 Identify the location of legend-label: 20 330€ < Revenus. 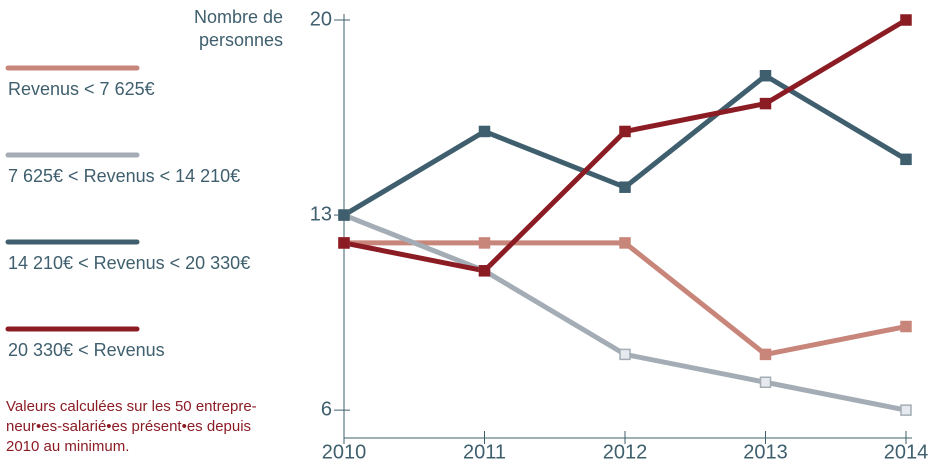
(86, 350).